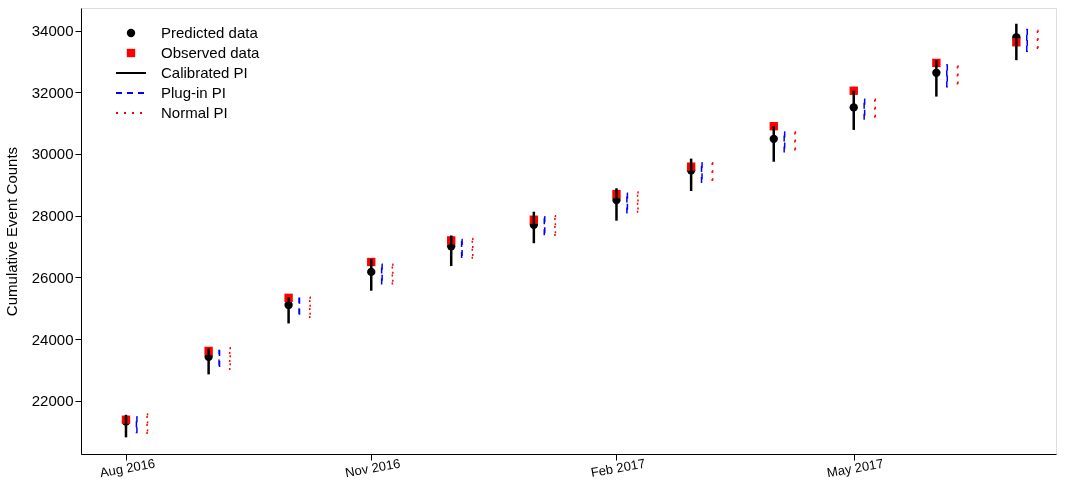 The image size is (1067, 491). What do you see at coordinates (210, 32) in the screenshot?
I see `legend-label: Predicted data` at bounding box center [210, 32].